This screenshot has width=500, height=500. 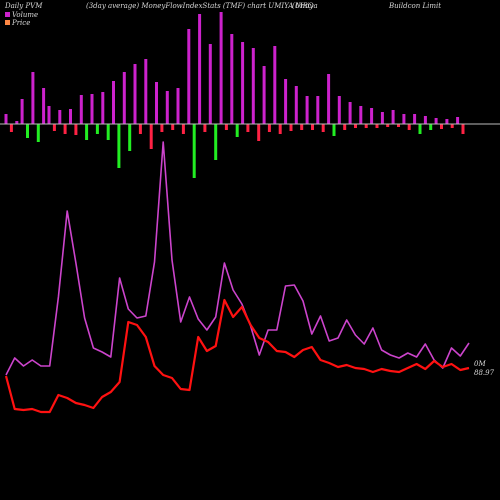 What do you see at coordinates (305, 6) in the screenshot?
I see `company-label: (Umiya` at bounding box center [305, 6].